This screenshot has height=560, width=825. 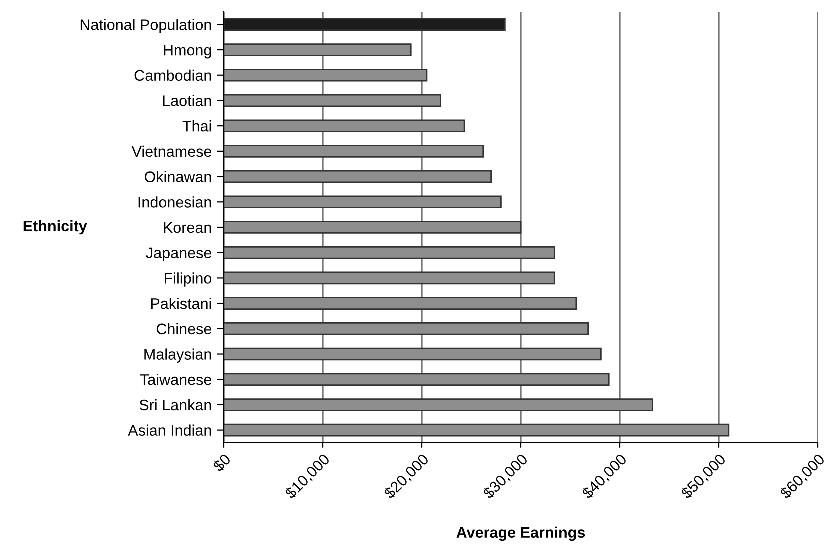 What do you see at coordinates (176, 380) in the screenshot?
I see `y-tick-label: Taiwanese` at bounding box center [176, 380].